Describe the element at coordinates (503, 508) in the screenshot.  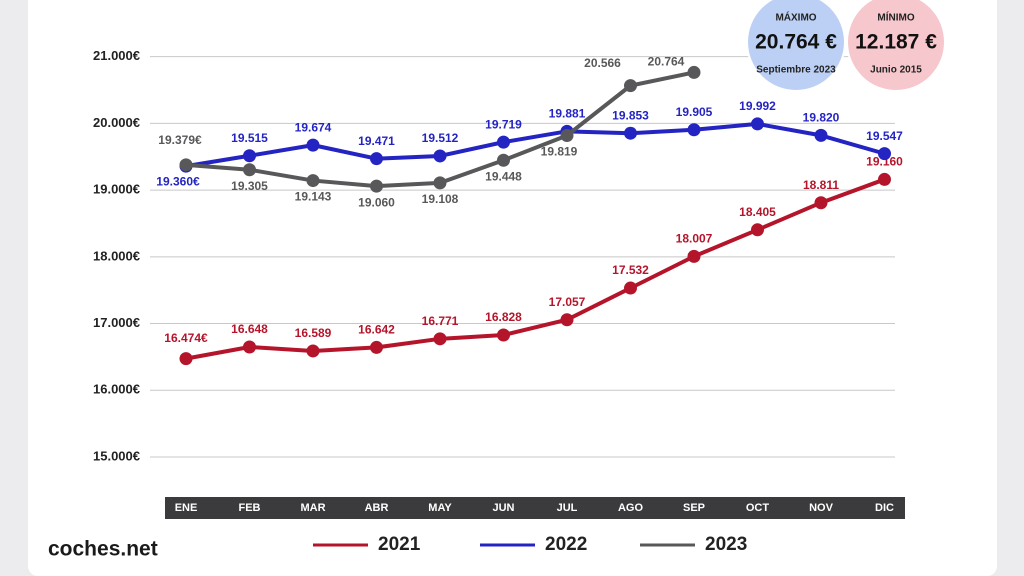
I see `x-tick-label: JUN` at that location.